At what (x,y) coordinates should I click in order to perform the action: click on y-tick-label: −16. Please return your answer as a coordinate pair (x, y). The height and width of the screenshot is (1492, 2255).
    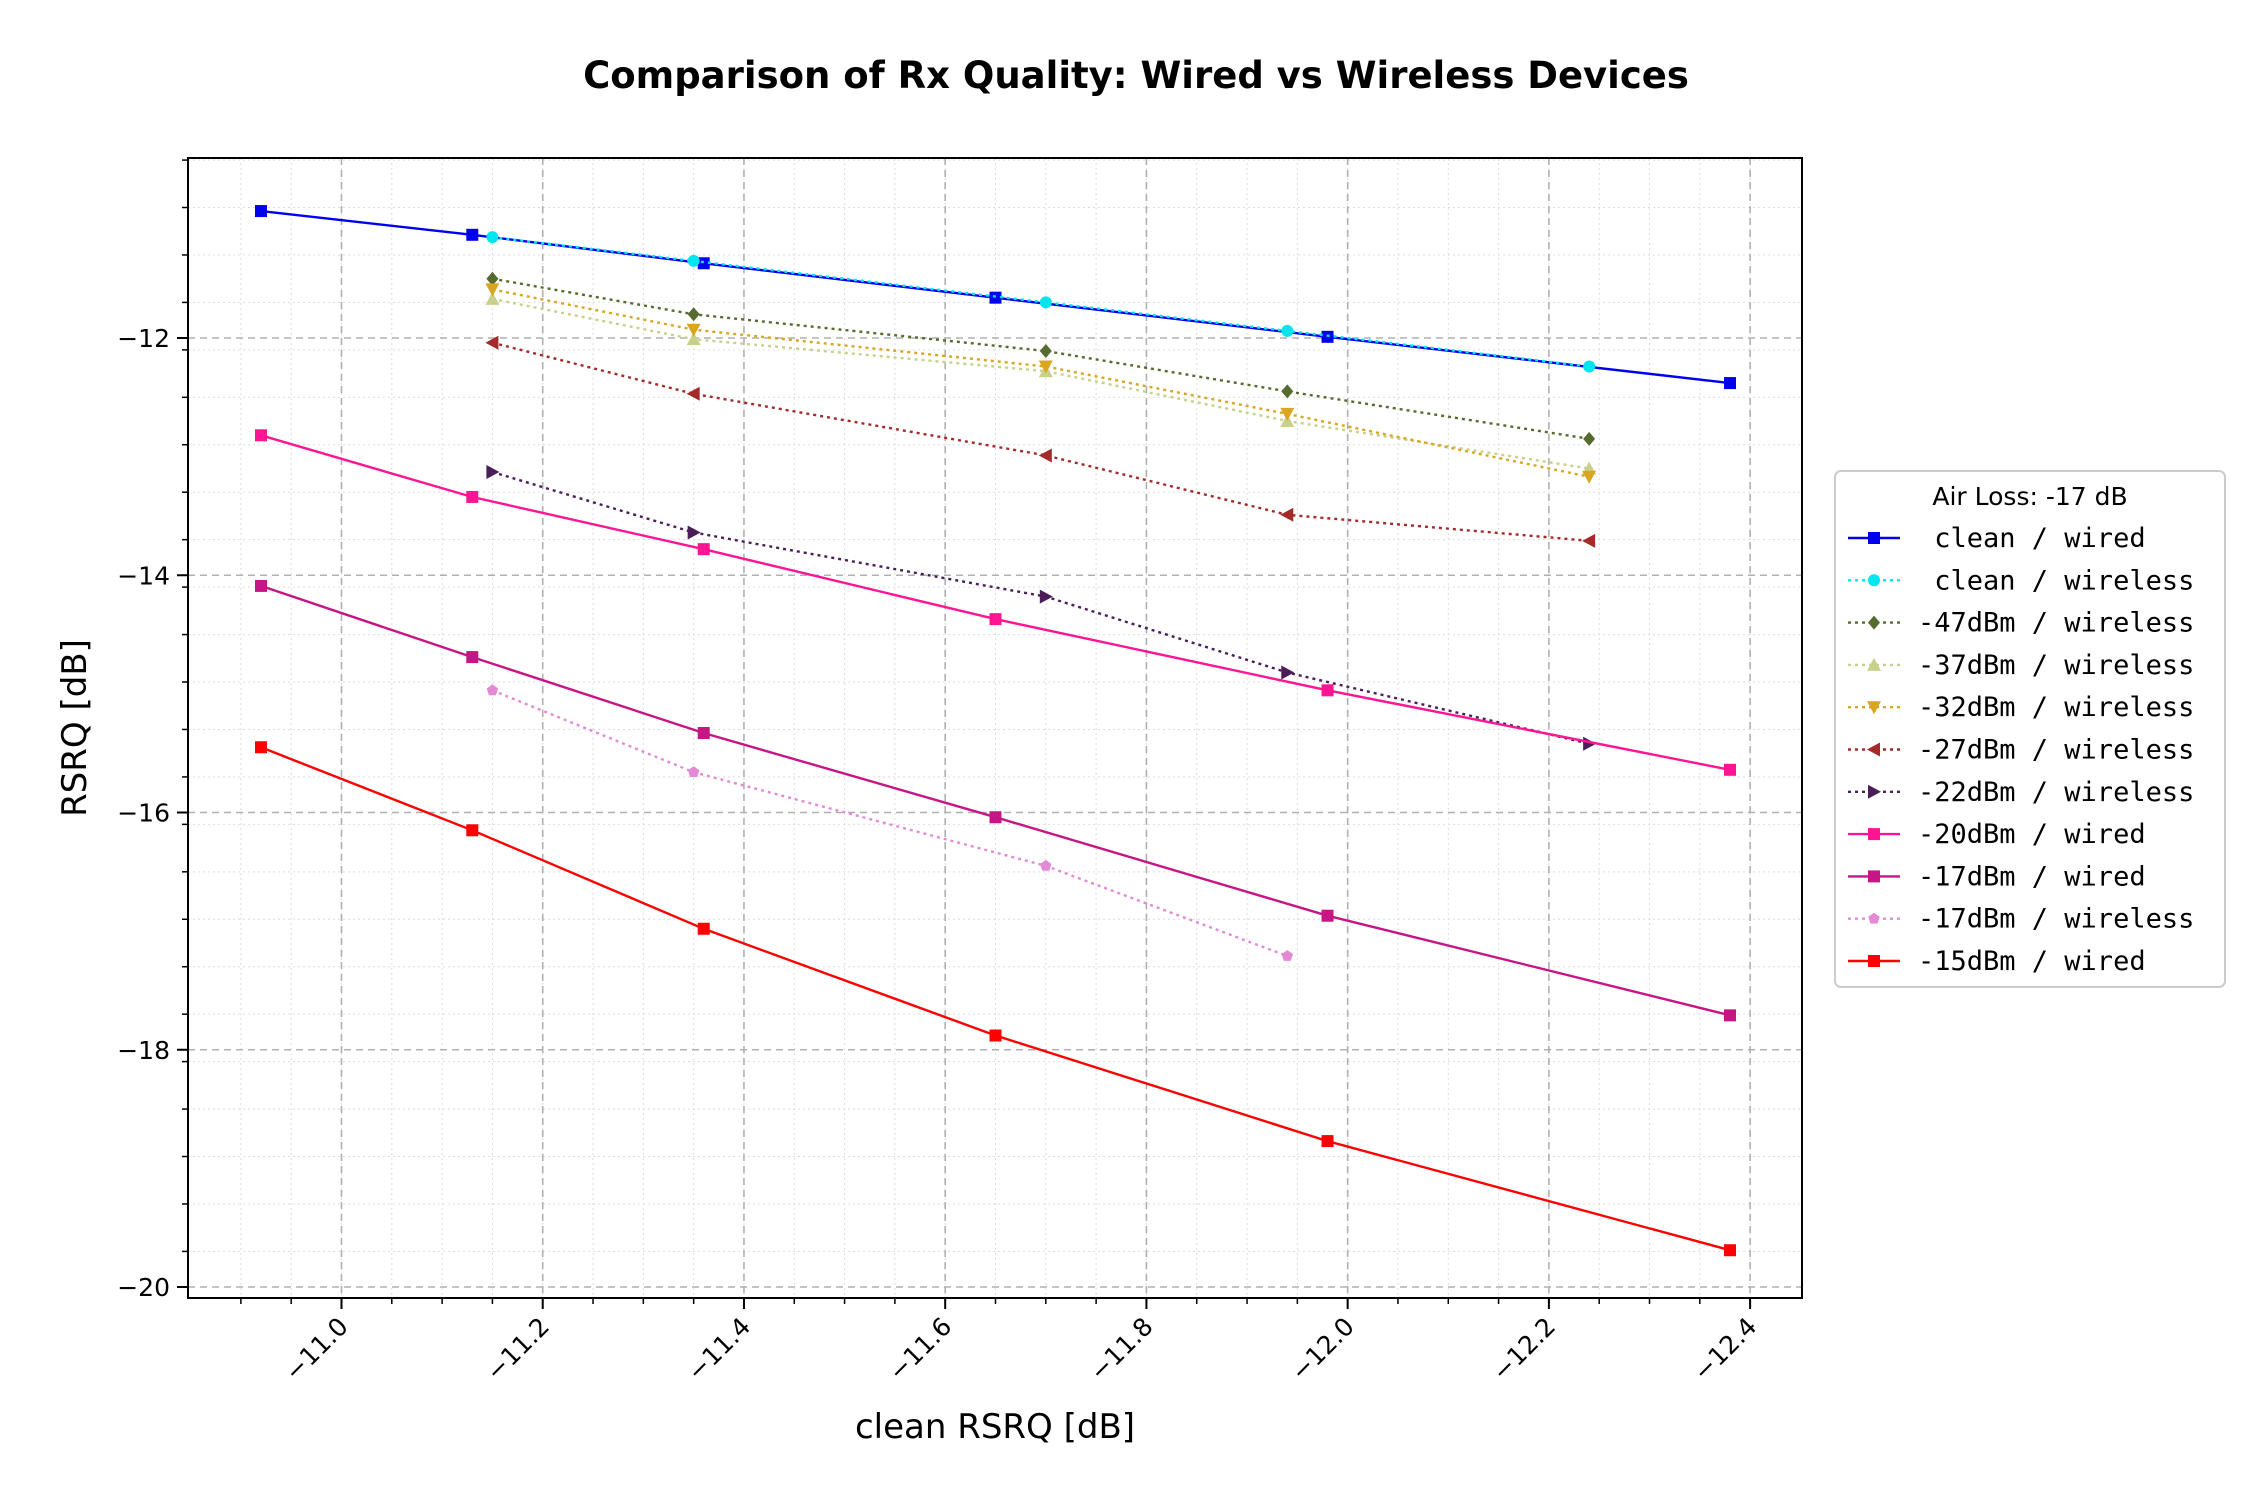
    Looking at the image, I should click on (143, 813).